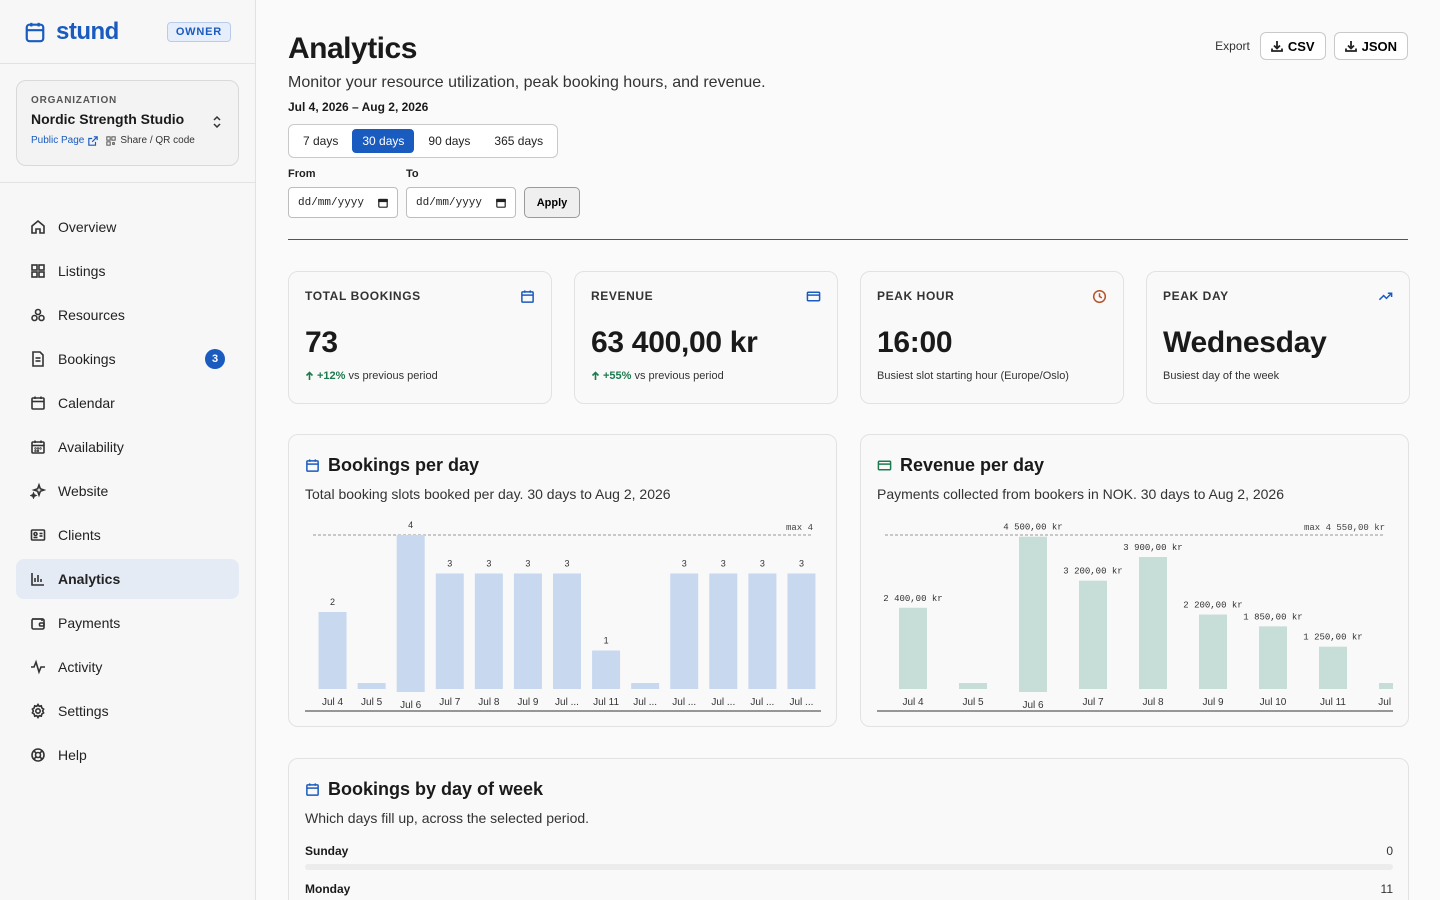  What do you see at coordinates (127, 447) in the screenshot?
I see `sidebar-item-availability: Availability` at bounding box center [127, 447].